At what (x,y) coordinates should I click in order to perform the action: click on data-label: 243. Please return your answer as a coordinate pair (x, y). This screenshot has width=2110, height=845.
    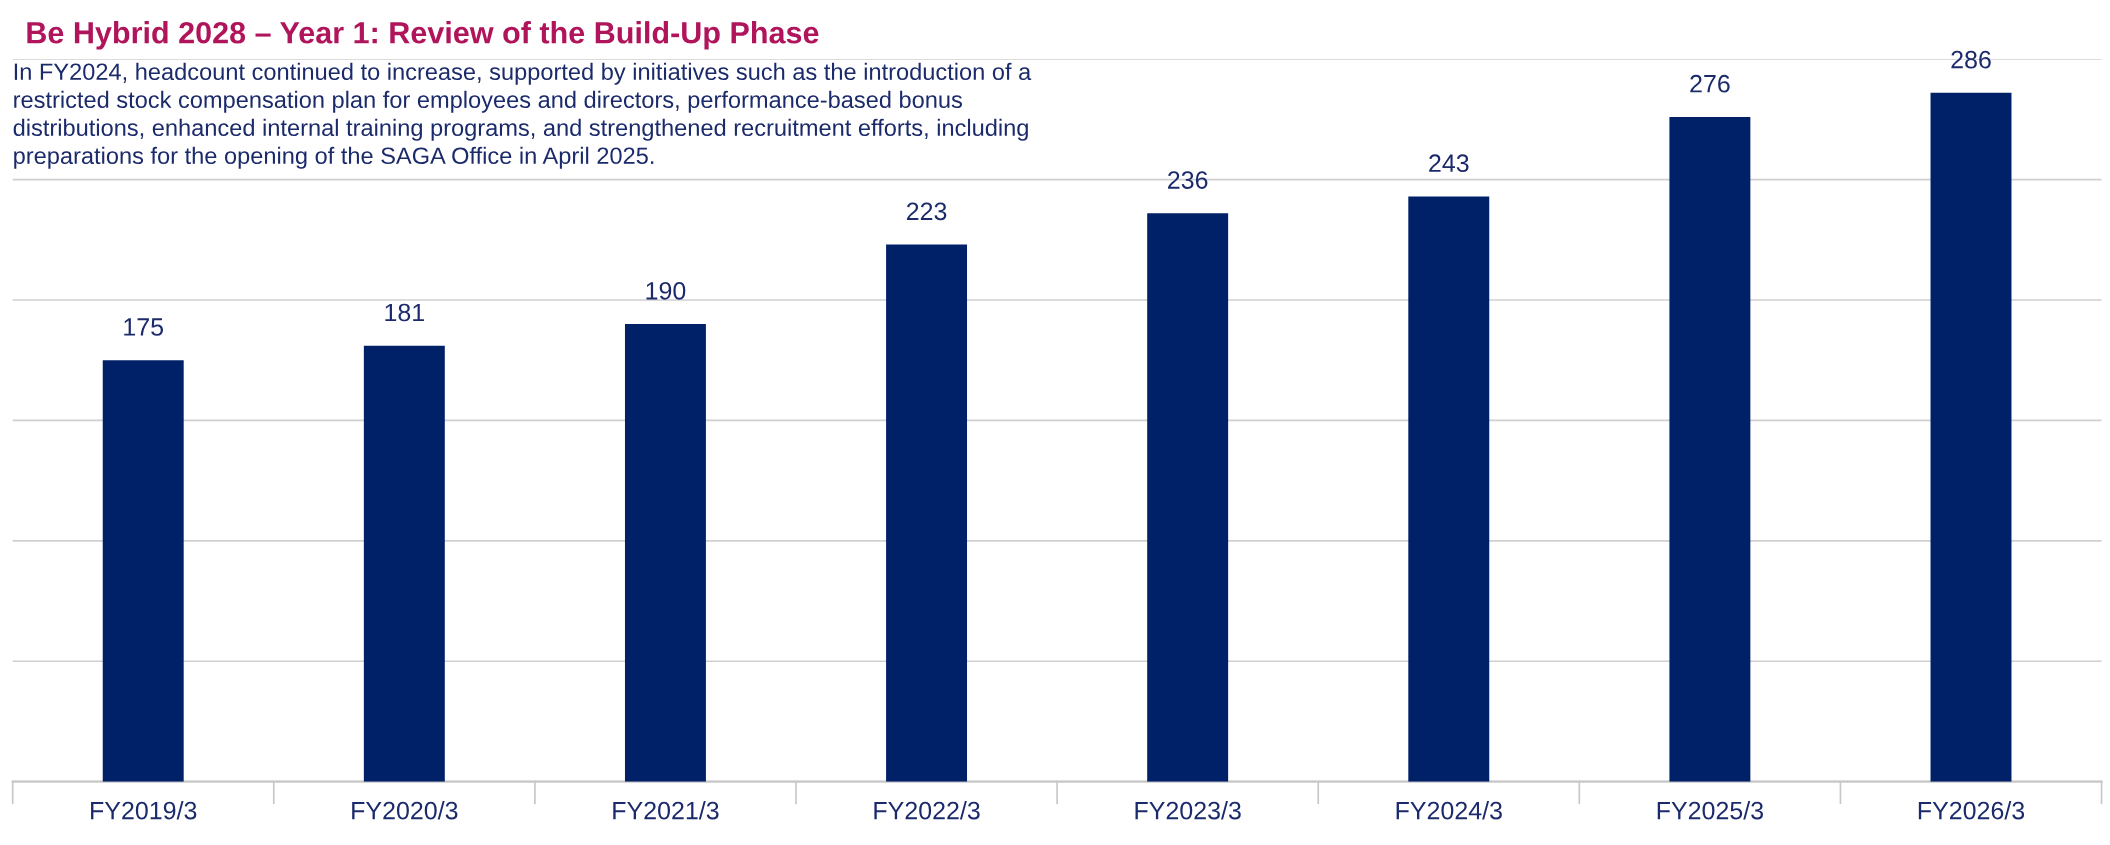
    Looking at the image, I should click on (1449, 163).